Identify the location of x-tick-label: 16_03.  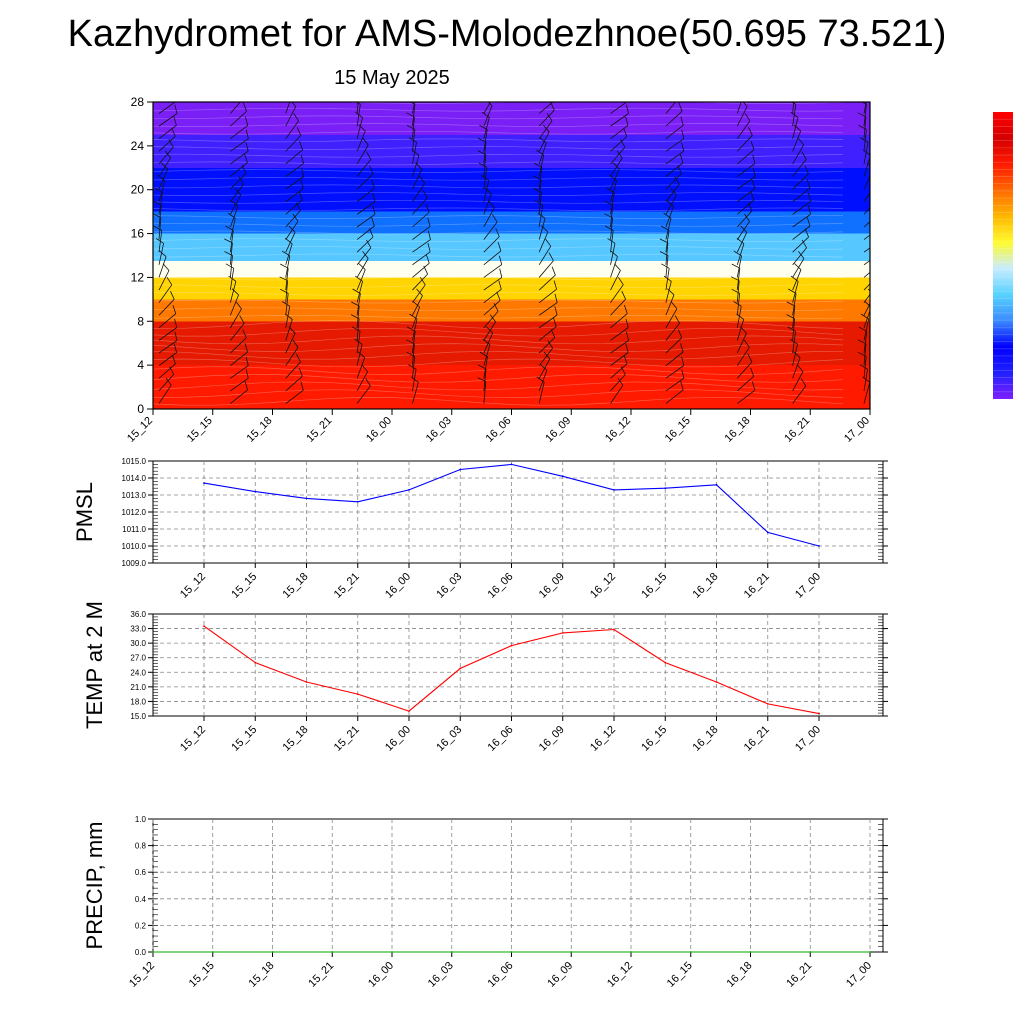
(441, 975).